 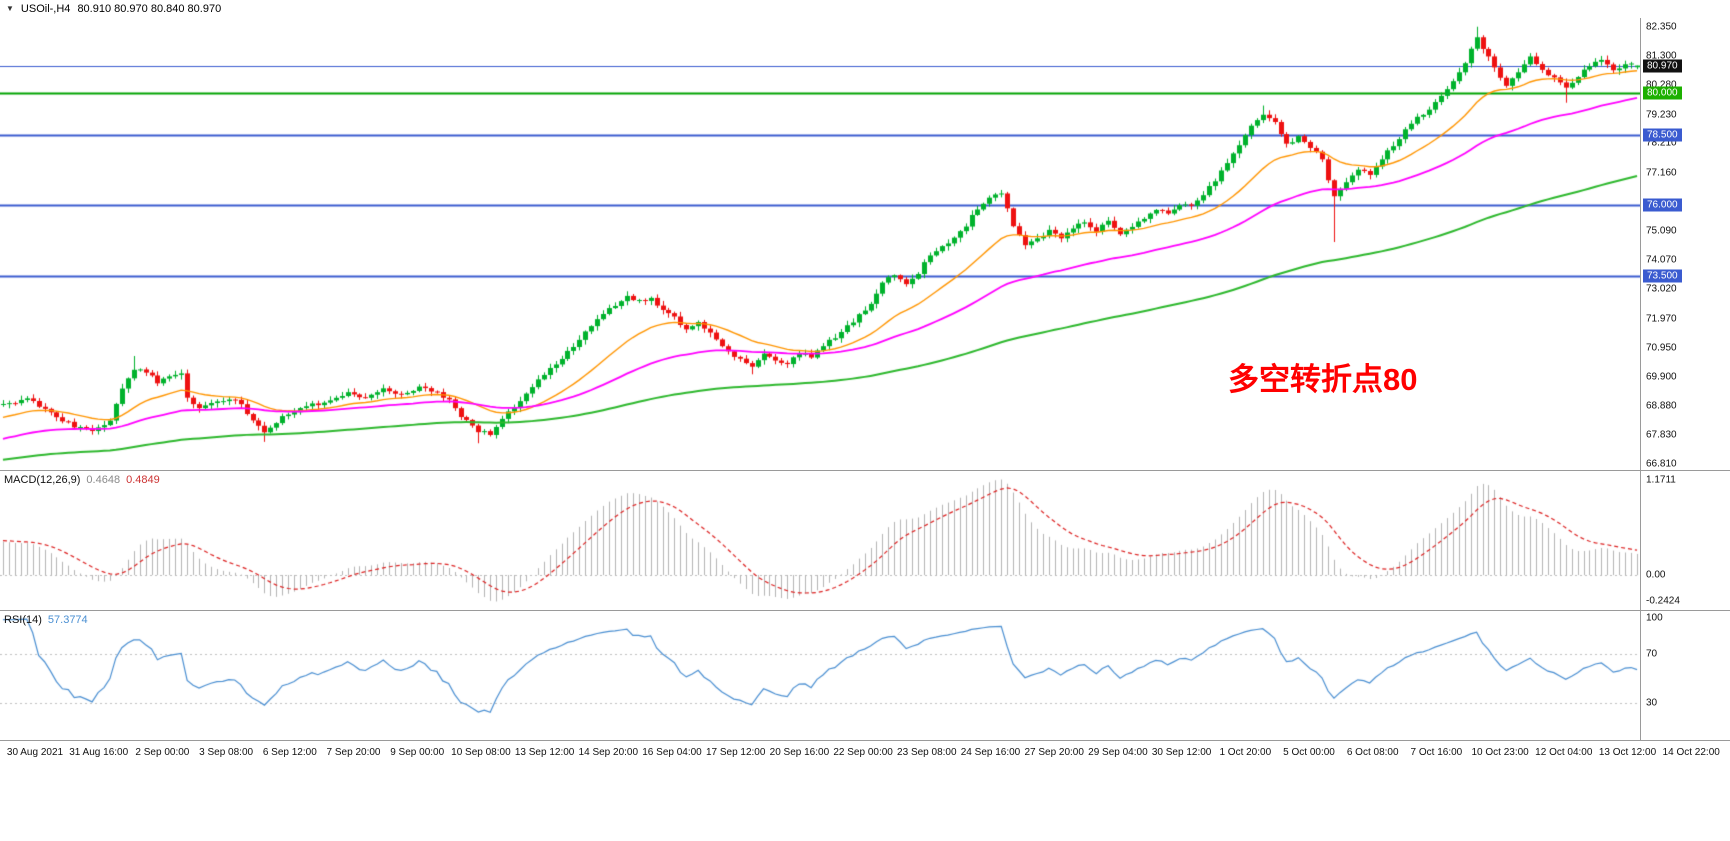 What do you see at coordinates (23, 620) in the screenshot?
I see `rsi-label: RSI(14)` at bounding box center [23, 620].